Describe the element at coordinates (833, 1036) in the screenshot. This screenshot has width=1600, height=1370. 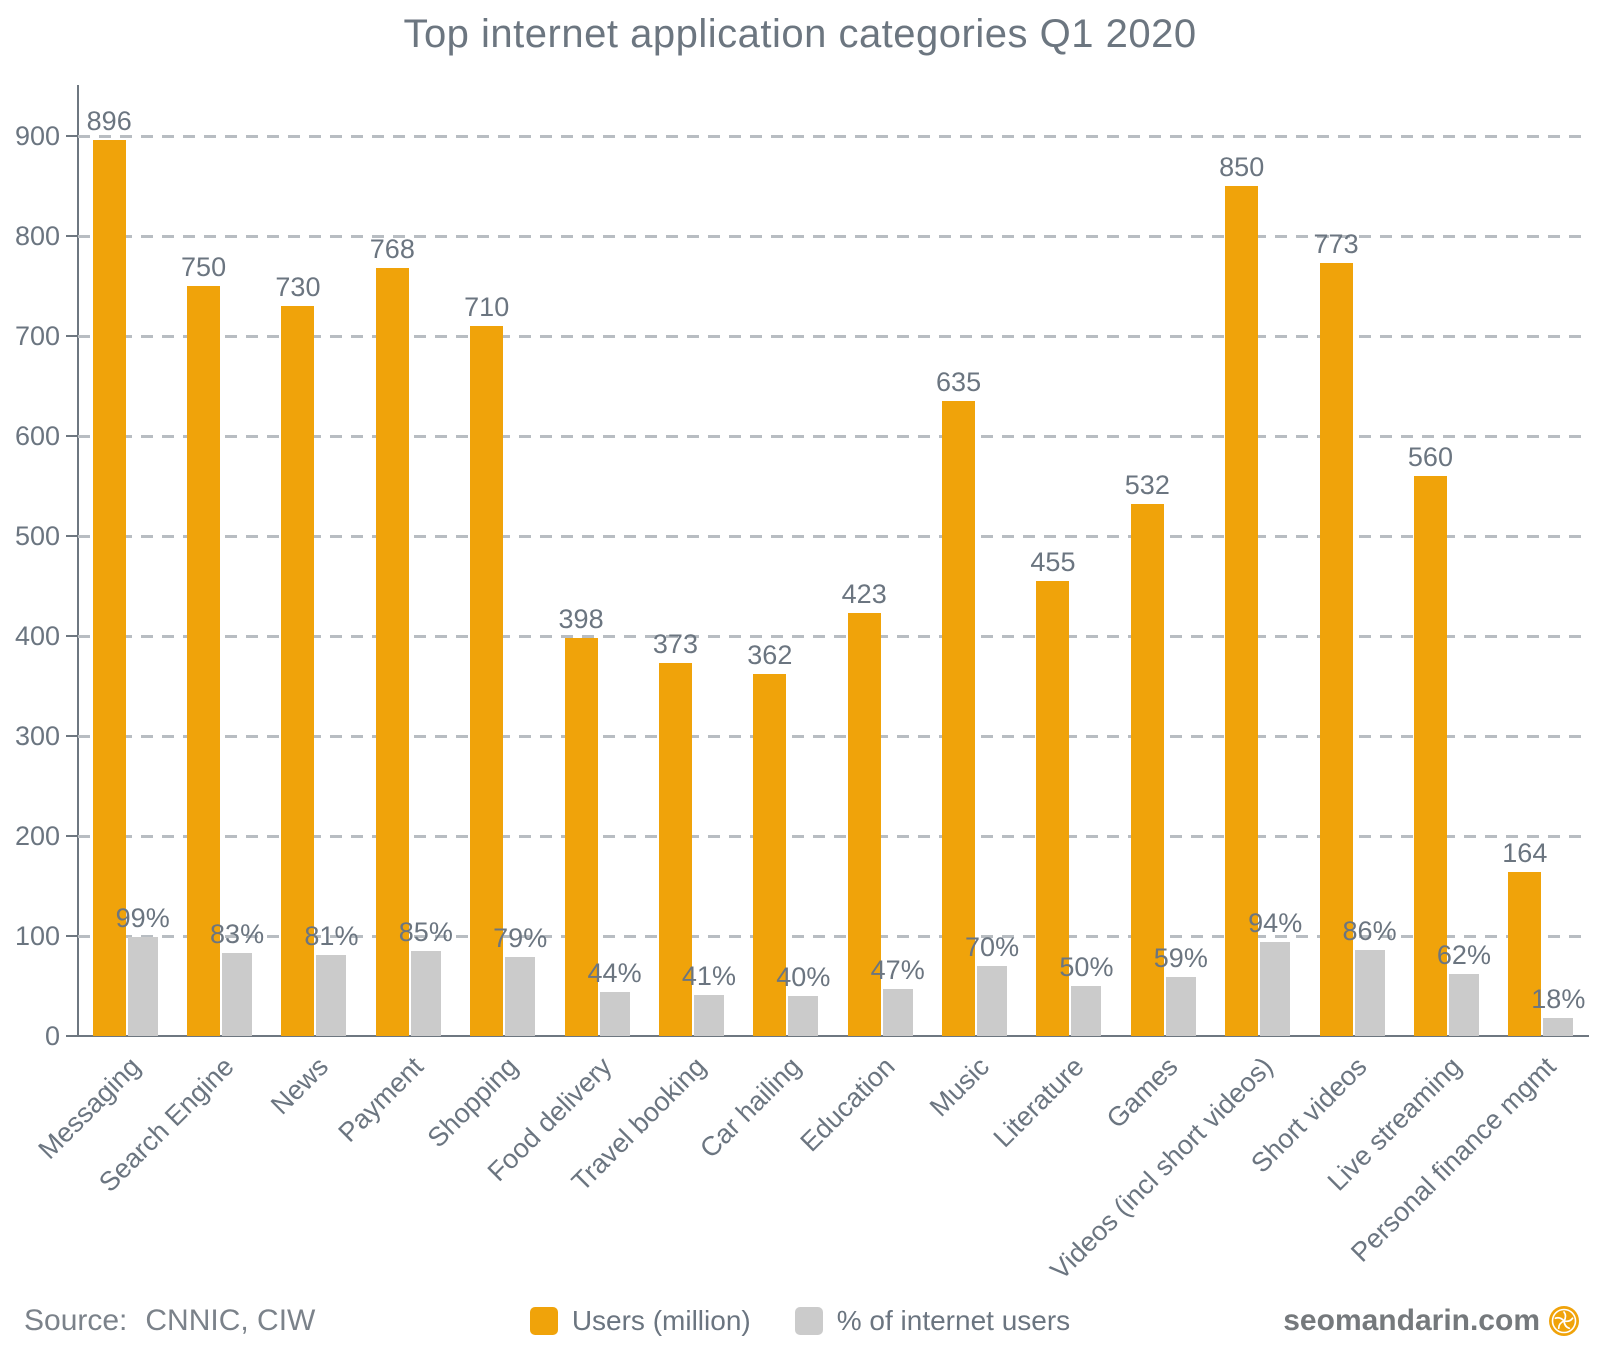
I see `x-axis-line` at that location.